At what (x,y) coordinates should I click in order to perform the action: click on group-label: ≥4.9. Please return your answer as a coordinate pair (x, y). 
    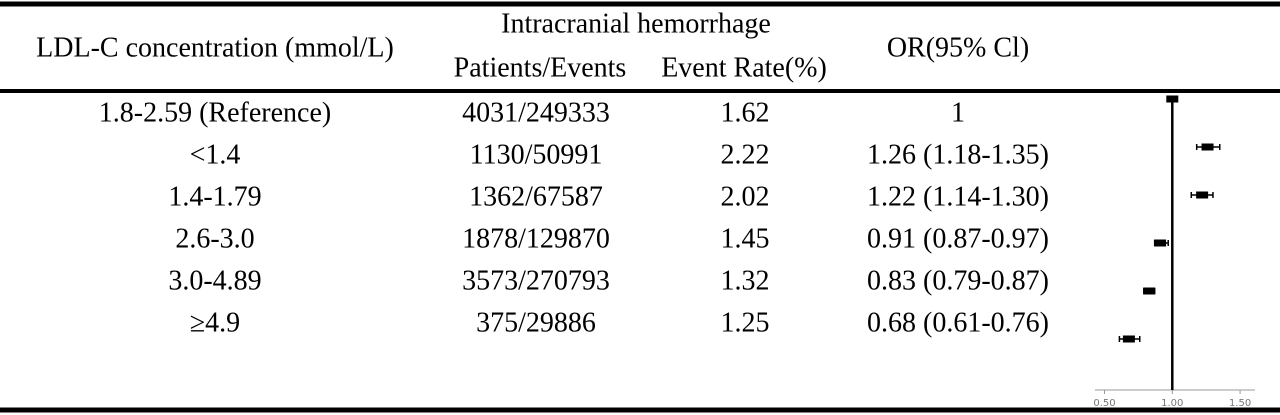
    Looking at the image, I should click on (215, 322).